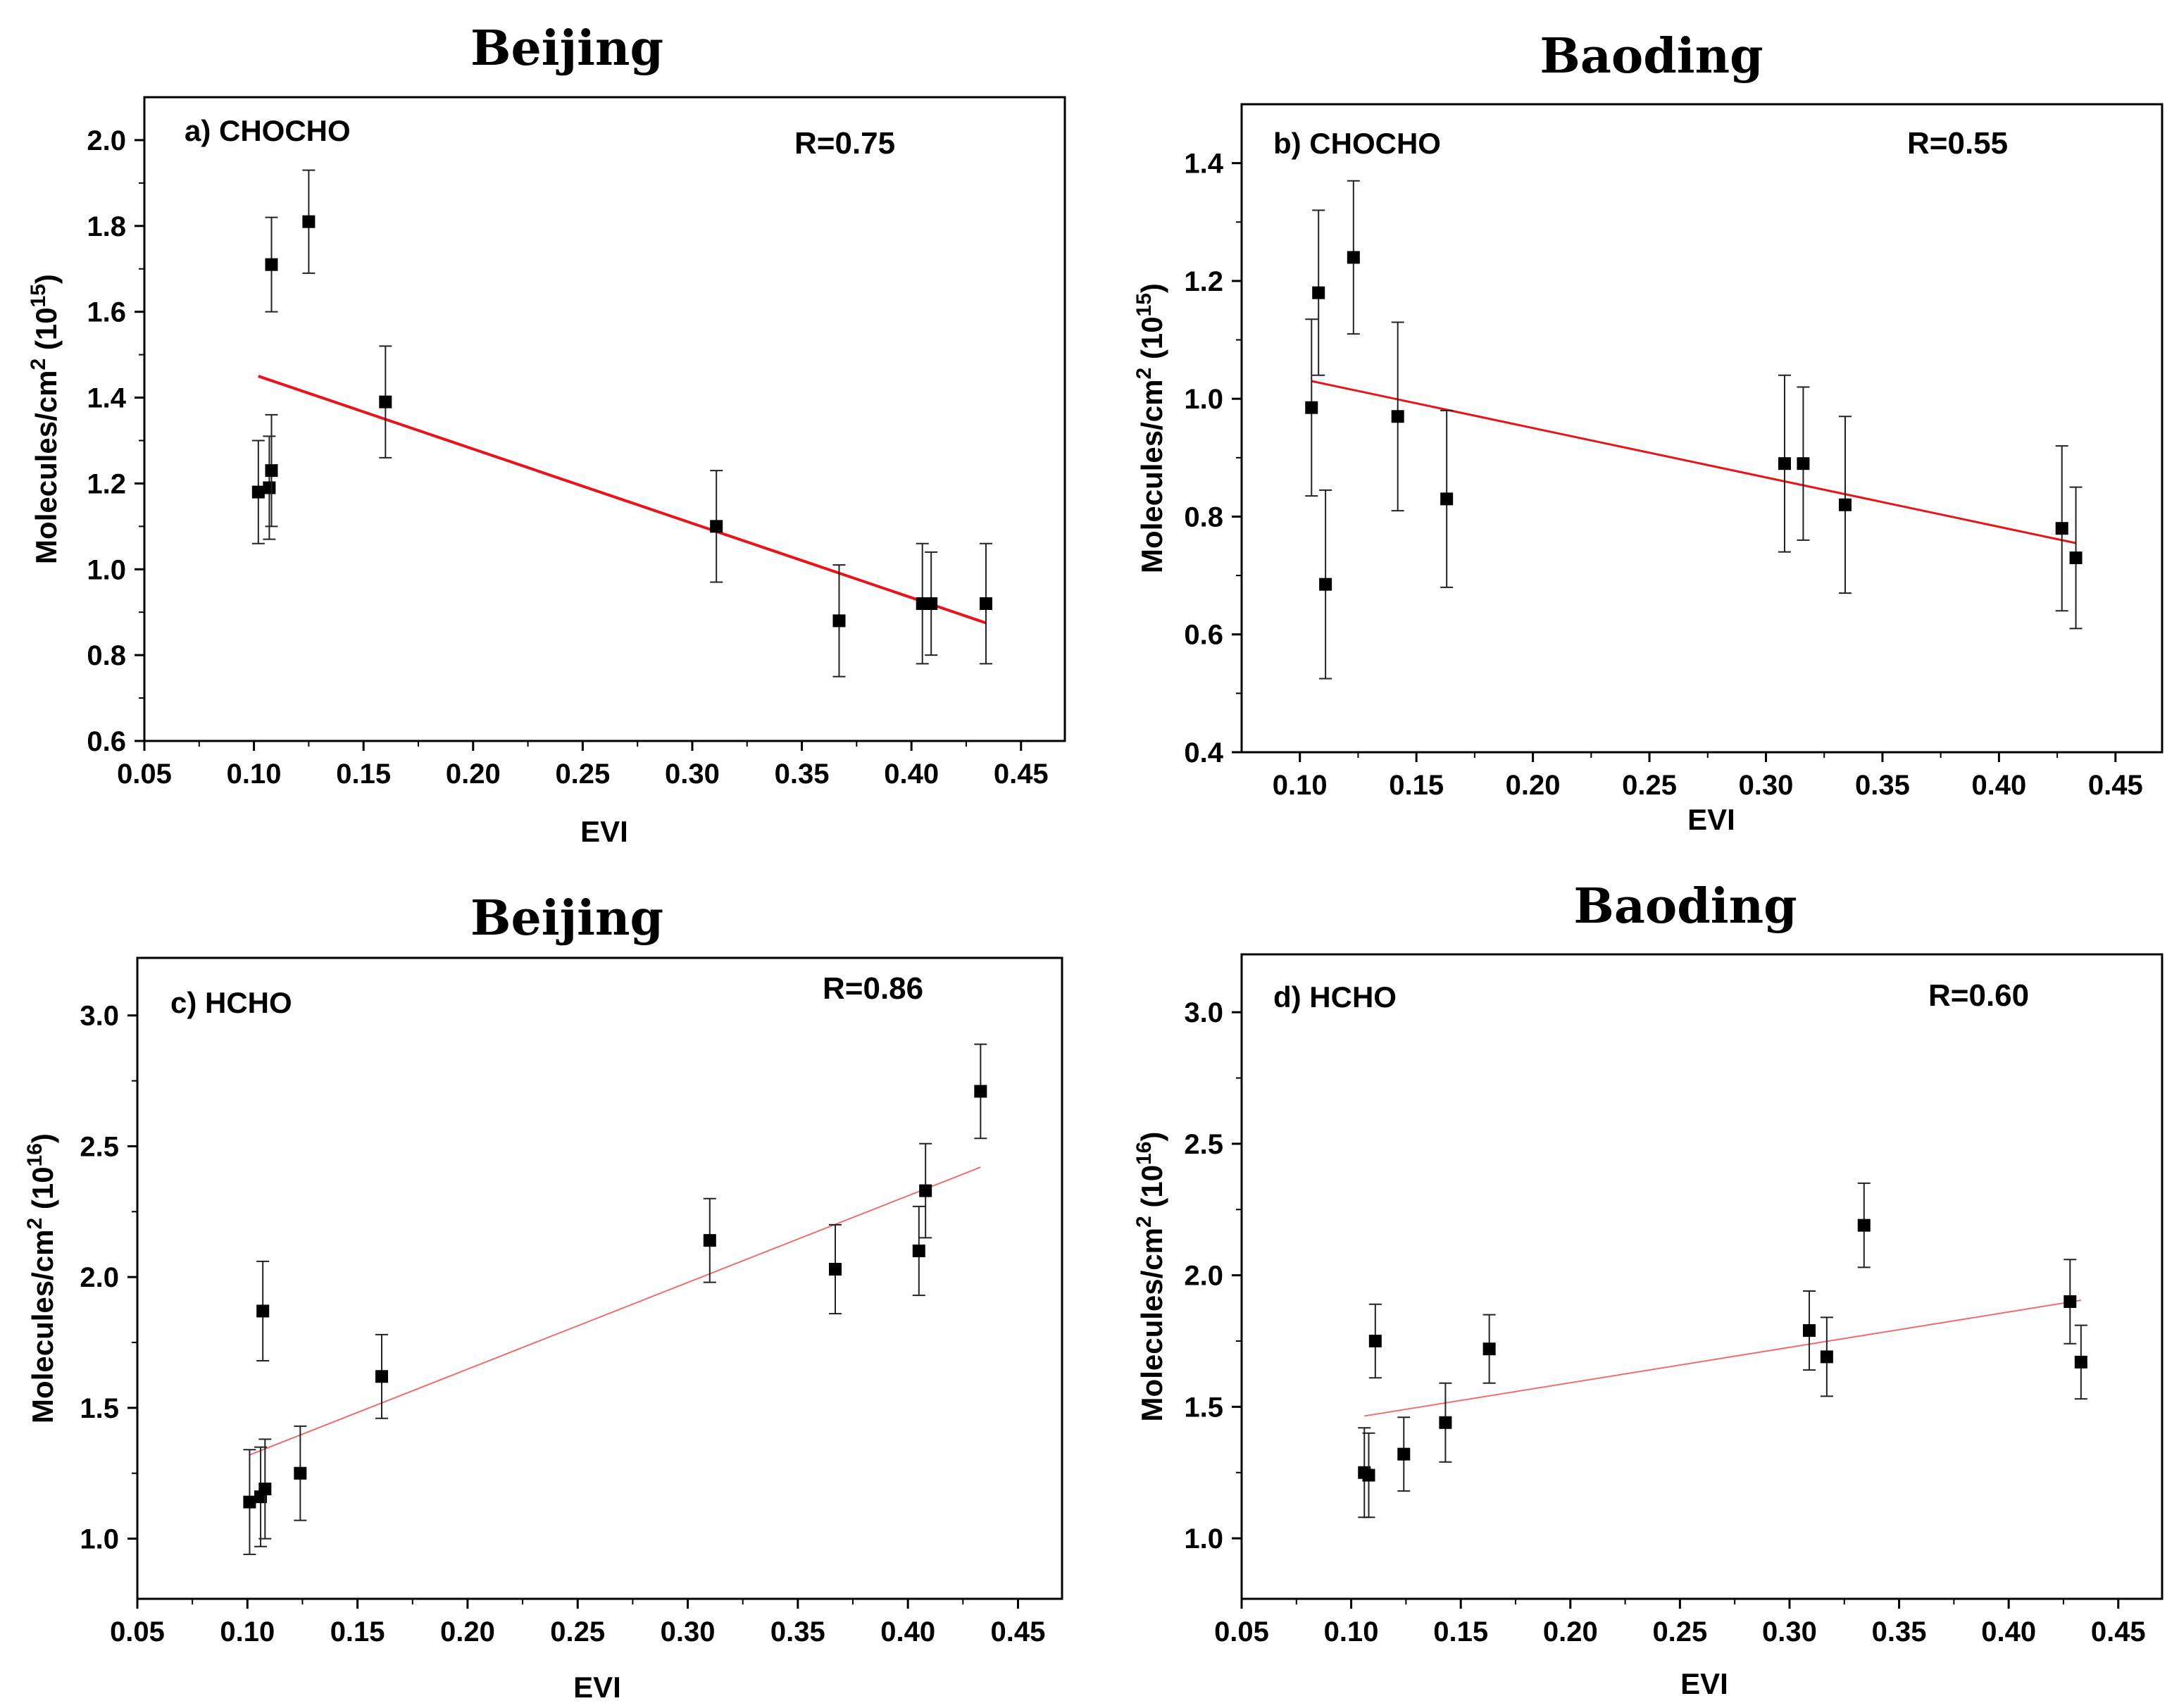 The height and width of the screenshot is (1708, 2179). I want to click on y-tick-label: 1.0, so click(1203, 400).